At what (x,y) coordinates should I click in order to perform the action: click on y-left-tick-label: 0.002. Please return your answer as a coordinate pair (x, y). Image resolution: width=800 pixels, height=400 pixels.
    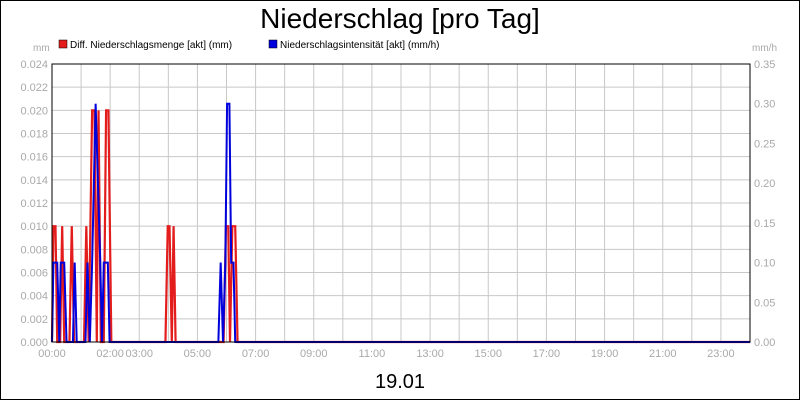
    Looking at the image, I should click on (34, 320).